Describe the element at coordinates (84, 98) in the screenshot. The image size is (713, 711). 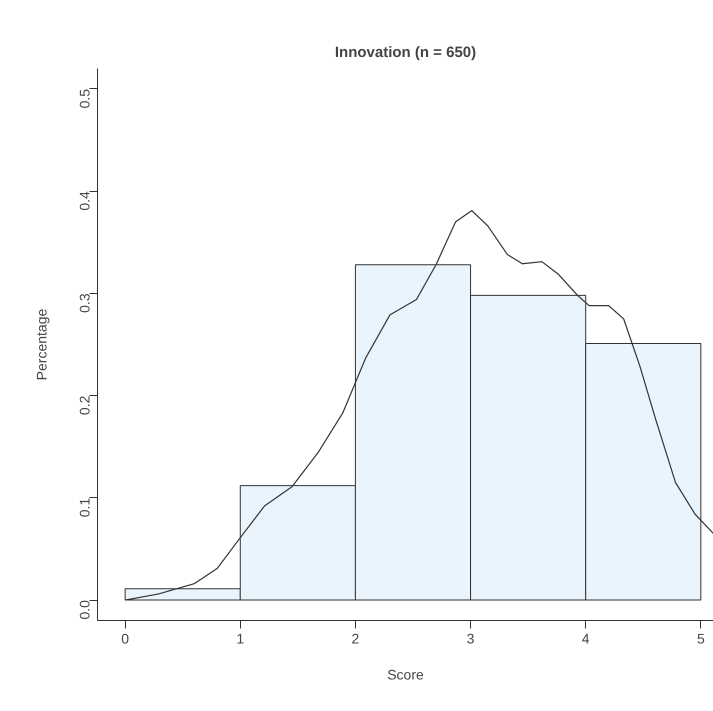
I see `y-tick-label: 0.5` at that location.